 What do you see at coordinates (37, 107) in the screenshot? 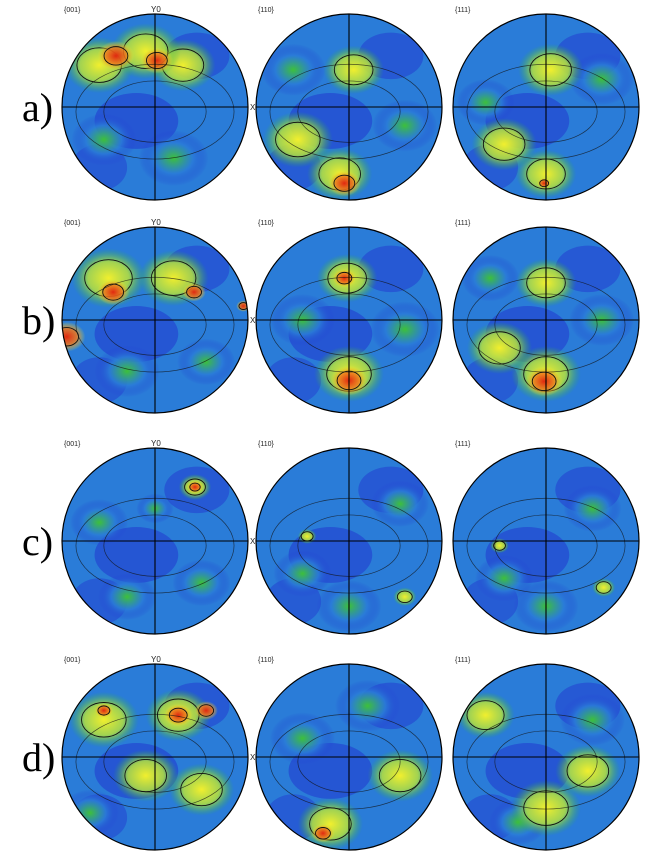
I see `row-label: a)` at bounding box center [37, 107].